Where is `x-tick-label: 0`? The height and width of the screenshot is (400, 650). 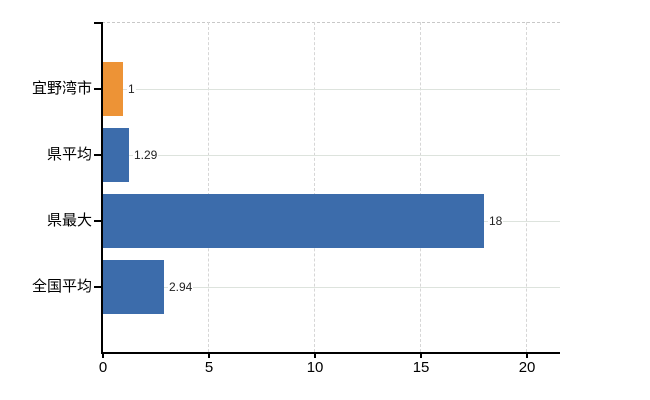
x-tick-label: 0 is located at coordinates (103, 367).